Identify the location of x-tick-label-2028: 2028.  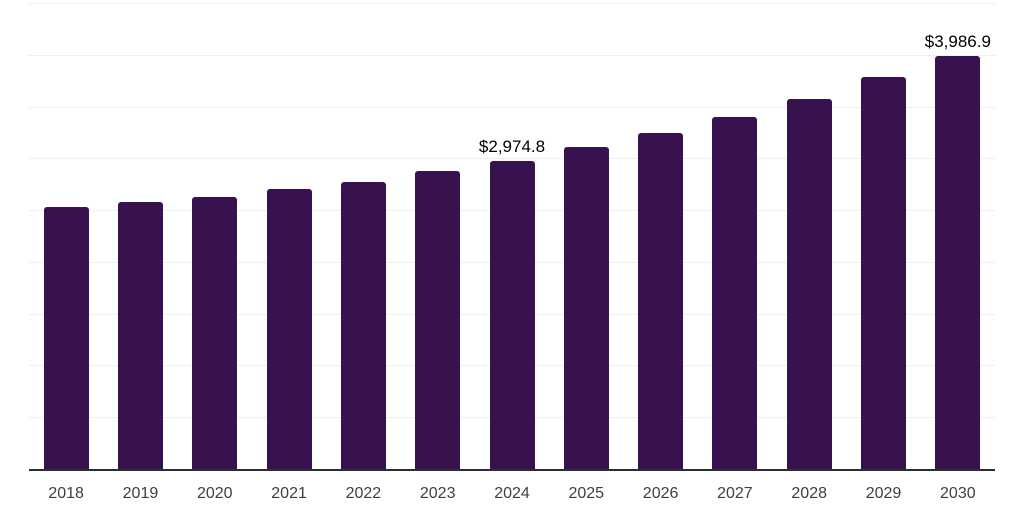
(809, 493).